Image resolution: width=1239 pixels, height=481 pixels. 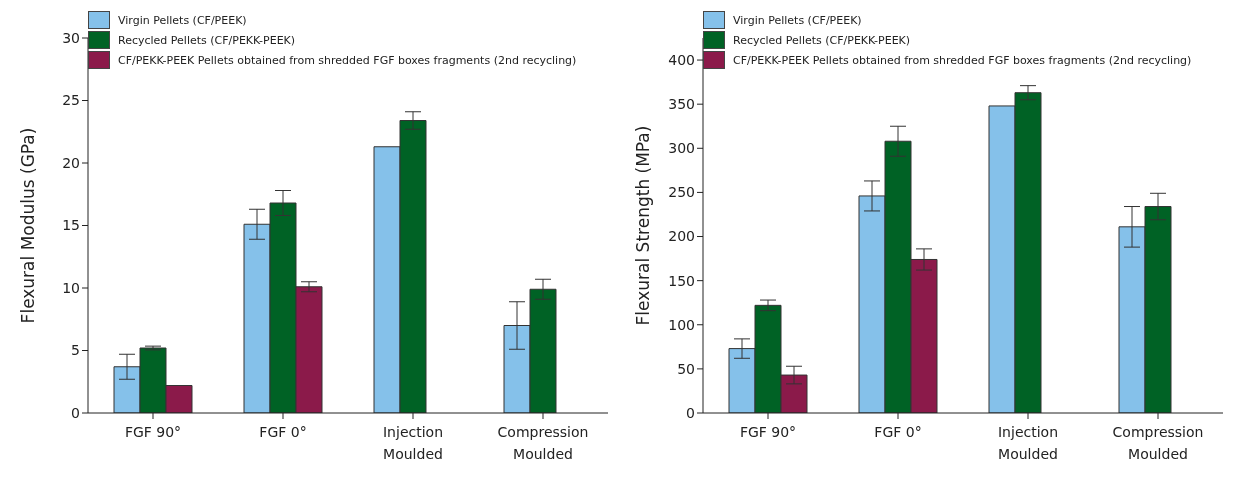 I want to click on y-tick-label: 10, so click(x=71, y=287).